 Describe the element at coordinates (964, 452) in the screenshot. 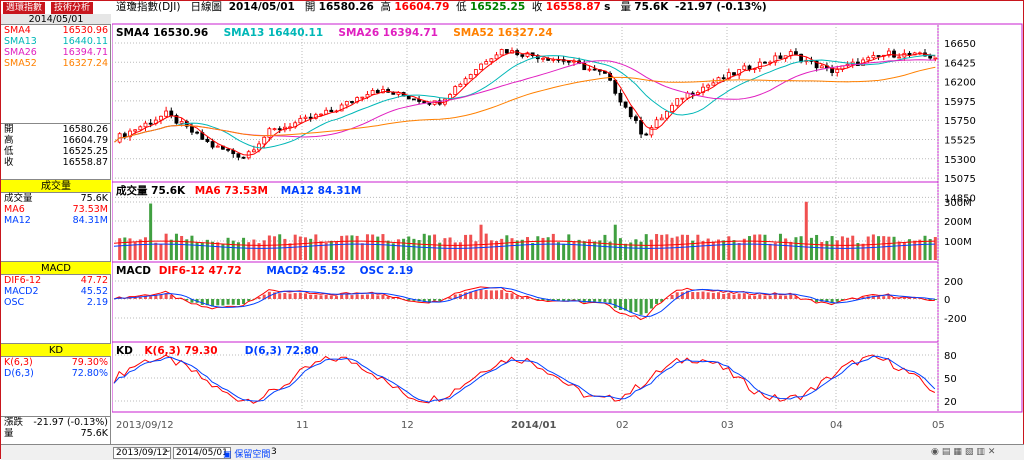

I see `toolbar-icons: ◉▤▦▧▥✕` at that location.